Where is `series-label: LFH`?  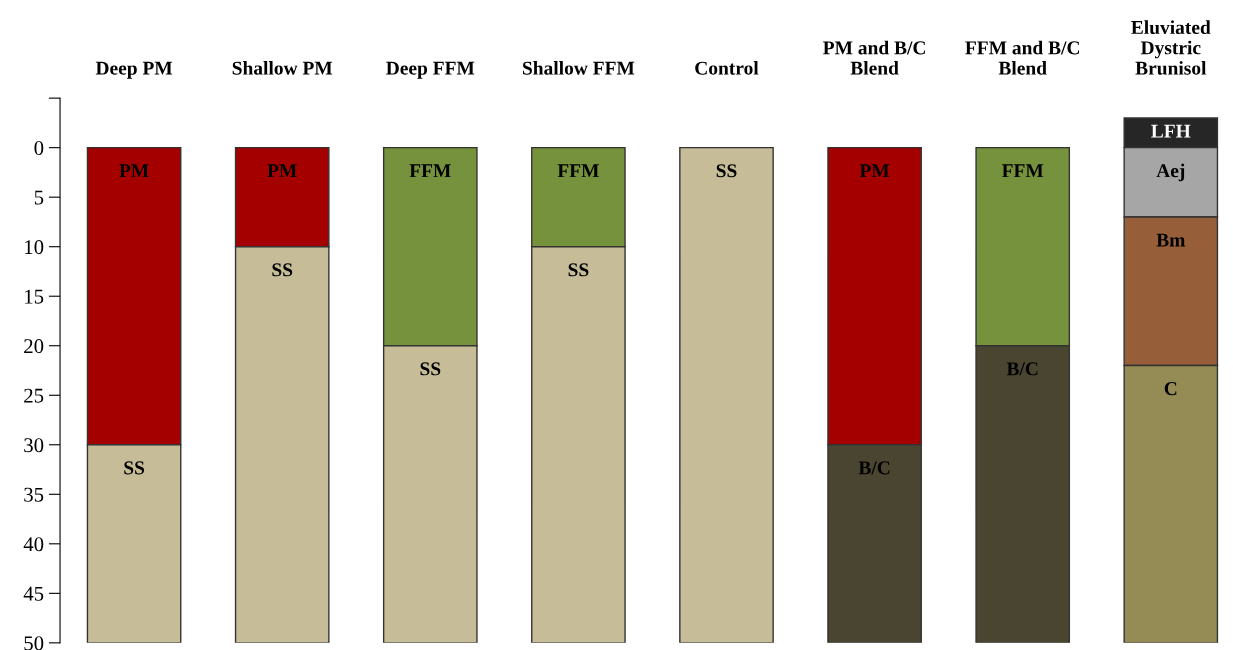
series-label: LFH is located at coordinates (1171, 131).